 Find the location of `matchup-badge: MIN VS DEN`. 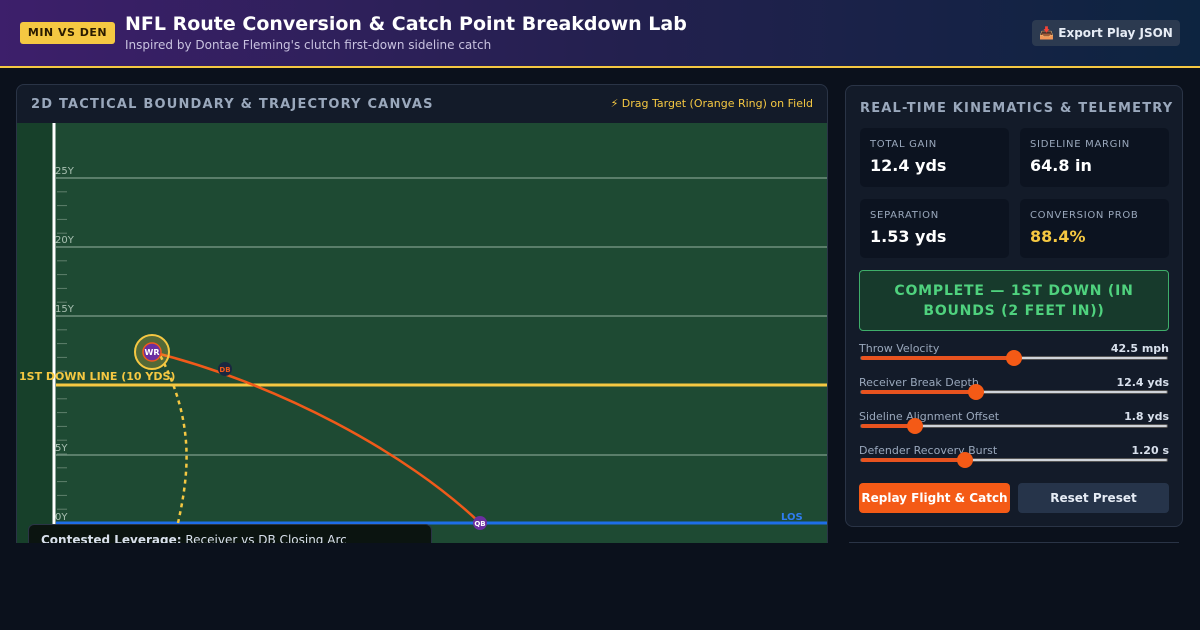

matchup-badge: MIN VS DEN is located at coordinates (67, 33).